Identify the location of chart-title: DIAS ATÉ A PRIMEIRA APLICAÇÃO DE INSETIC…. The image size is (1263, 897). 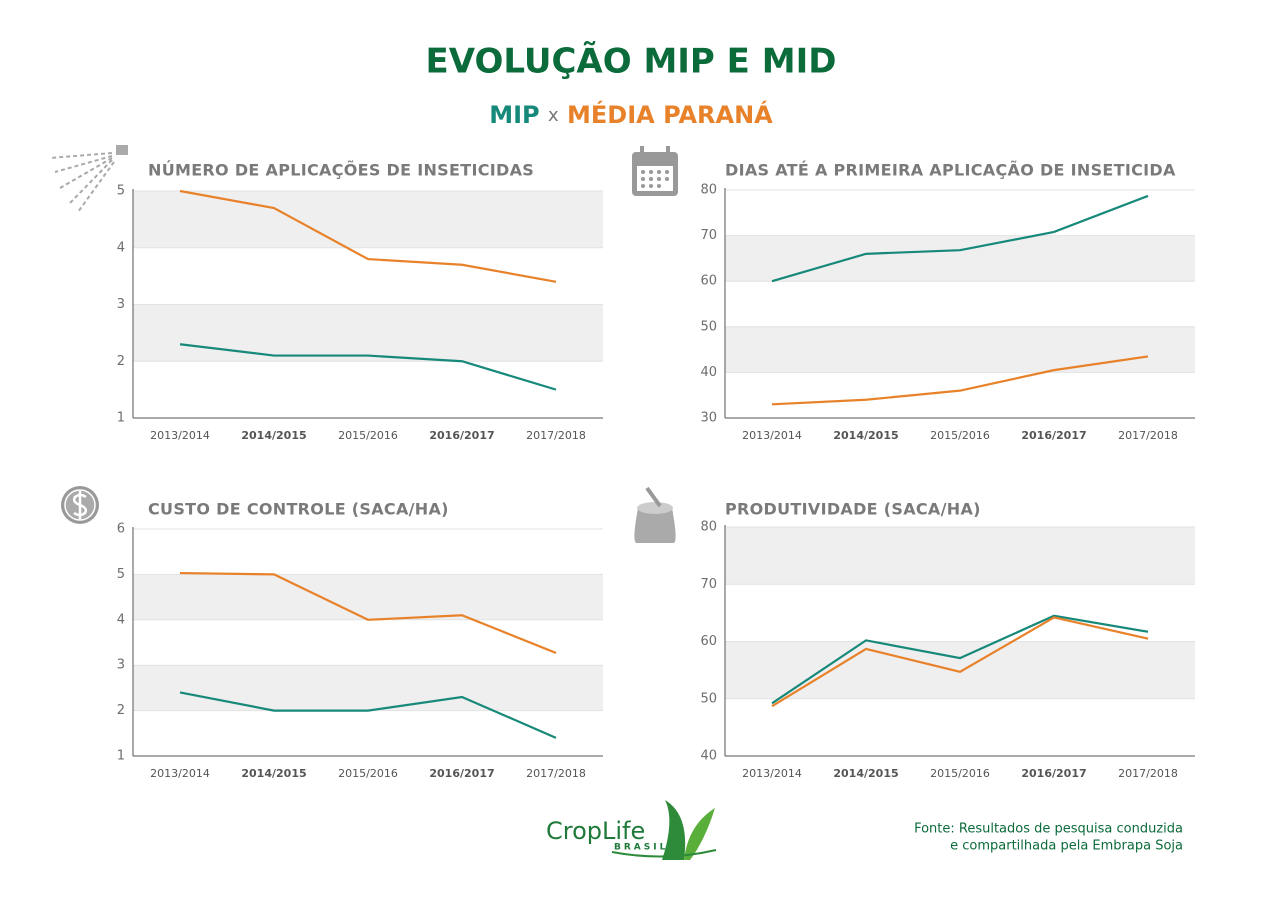
(950, 170).